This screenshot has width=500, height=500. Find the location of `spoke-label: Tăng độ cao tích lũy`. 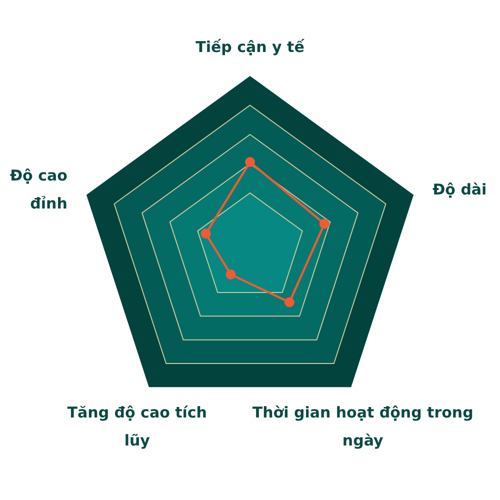

spoke-label: Tăng độ cao tích lũy is located at coordinates (137, 426).